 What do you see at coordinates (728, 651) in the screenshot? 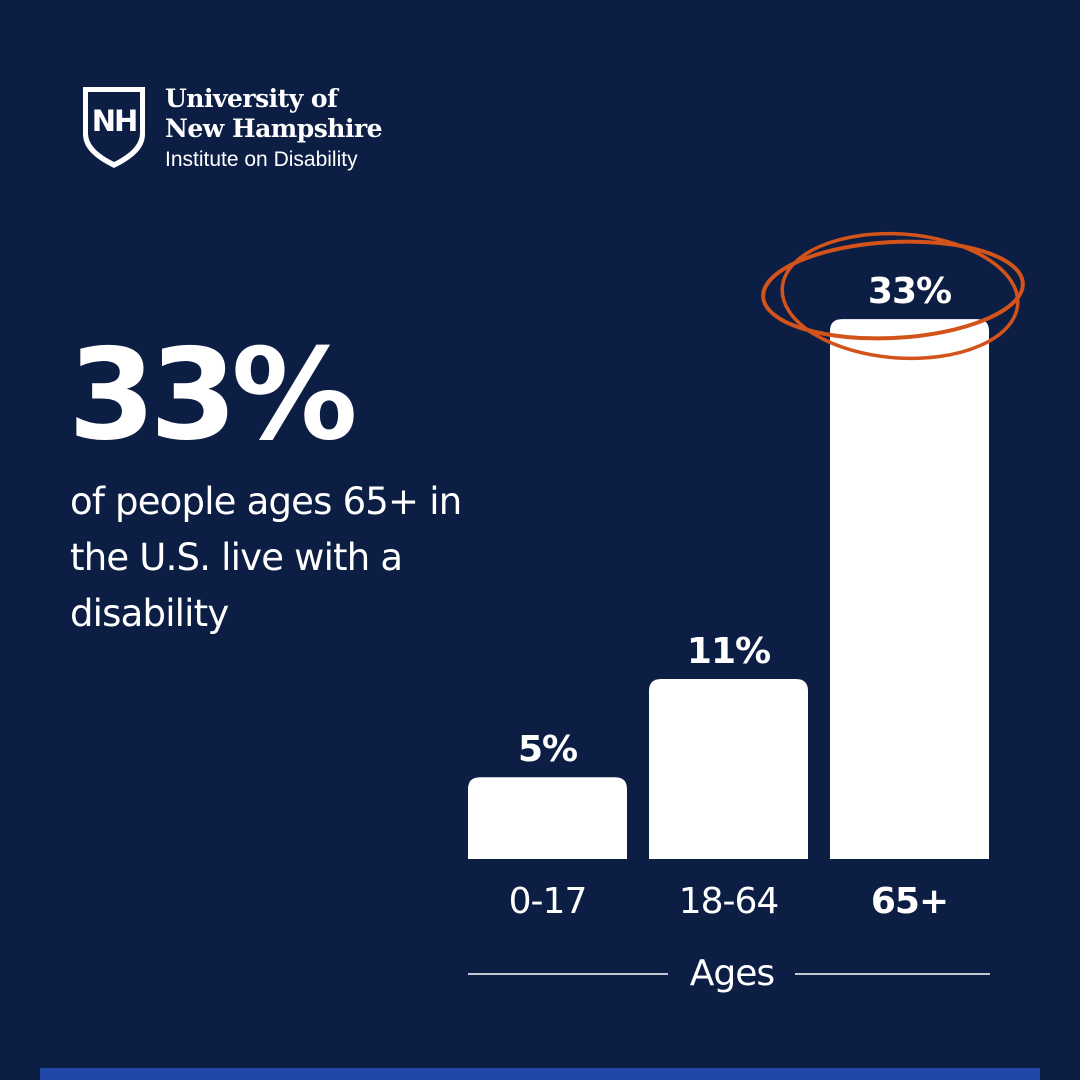
I see `data-label-18-64: 11%` at bounding box center [728, 651].